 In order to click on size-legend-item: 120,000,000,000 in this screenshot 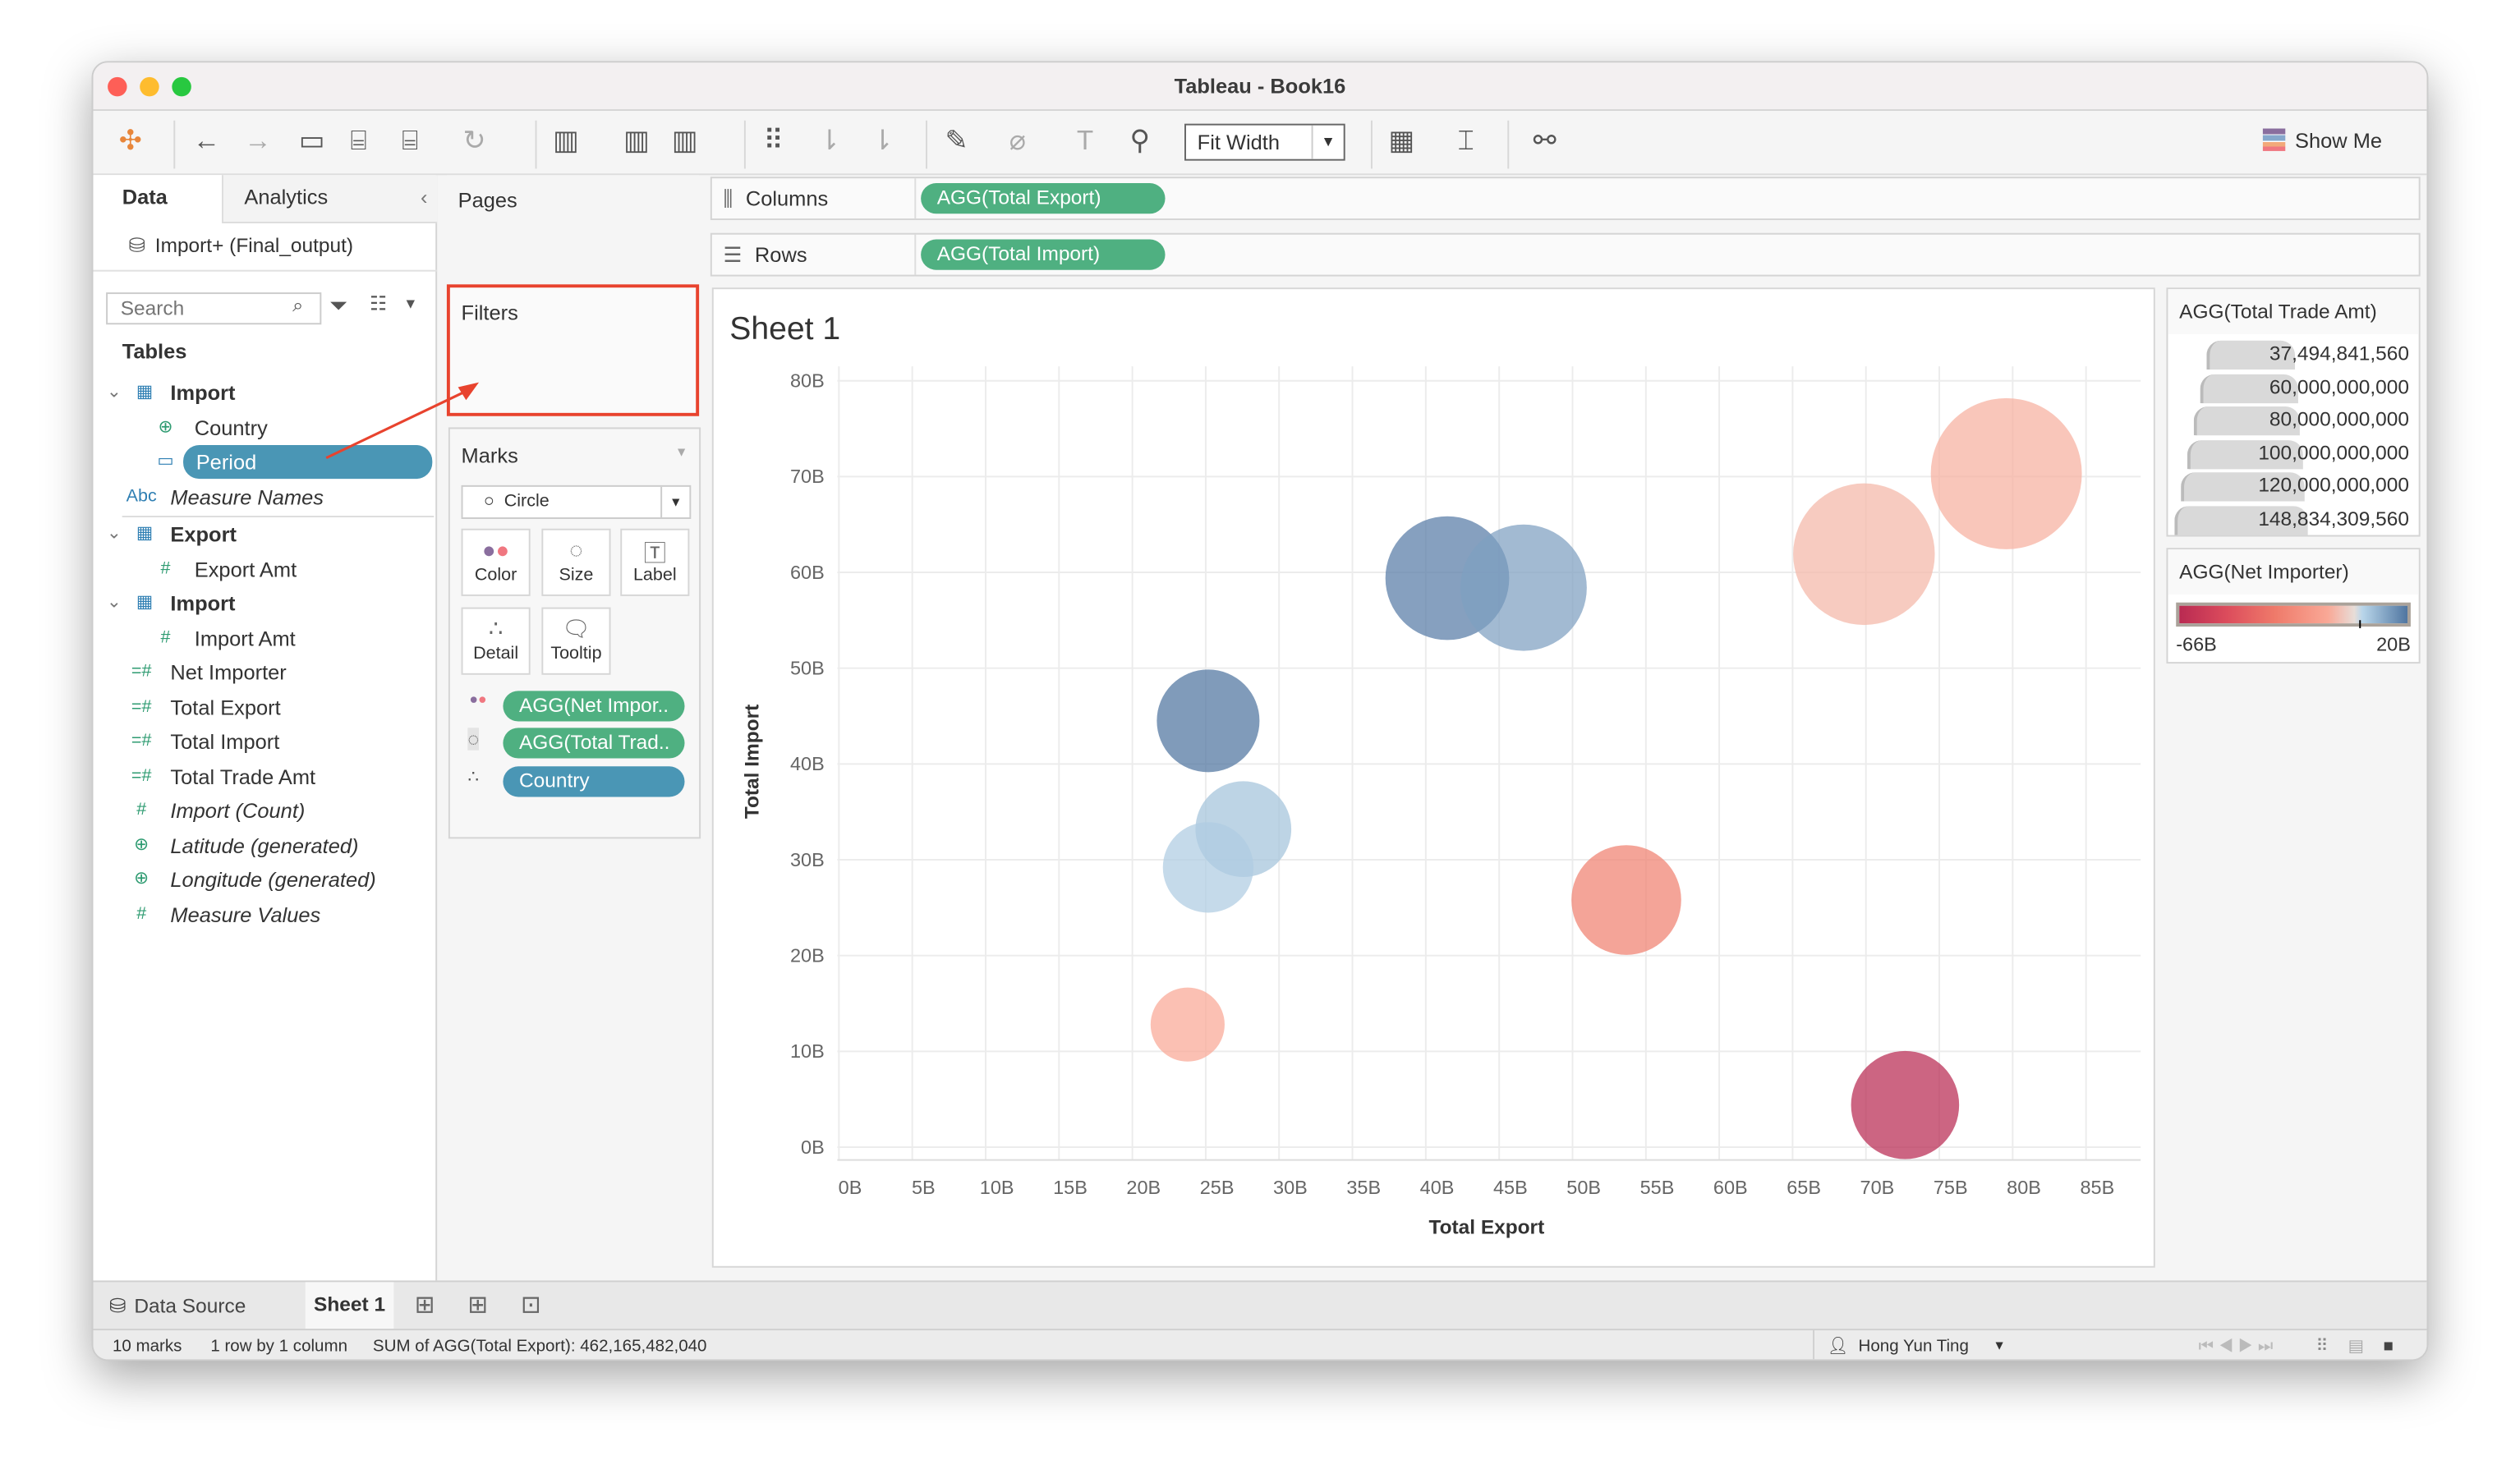, I will do `click(2291, 486)`.